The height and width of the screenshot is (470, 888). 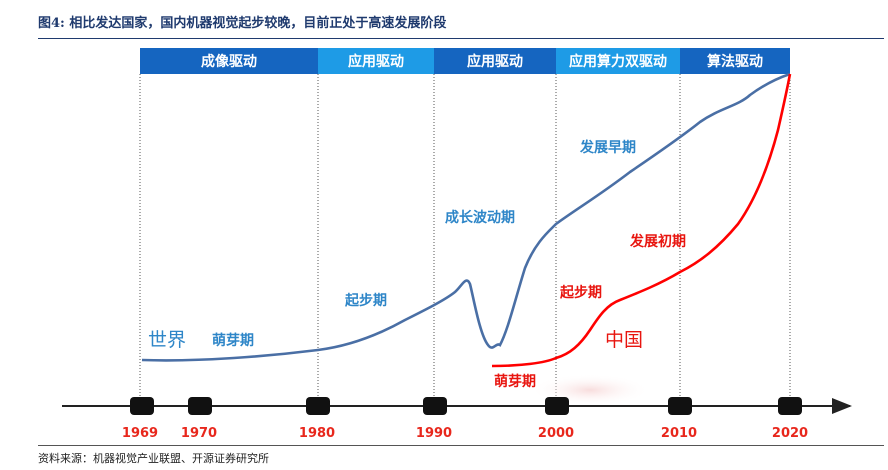 What do you see at coordinates (153, 458) in the screenshot?
I see `source-note: 资料来源：机器视觉产业联盟、开源证券研究所` at bounding box center [153, 458].